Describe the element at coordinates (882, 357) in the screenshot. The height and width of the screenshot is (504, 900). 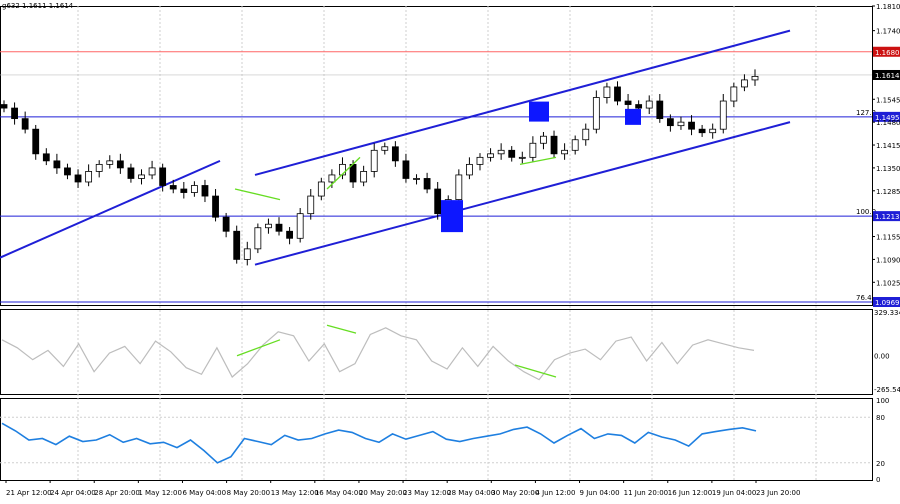
I see `cci-tick-label: 0.00` at that location.